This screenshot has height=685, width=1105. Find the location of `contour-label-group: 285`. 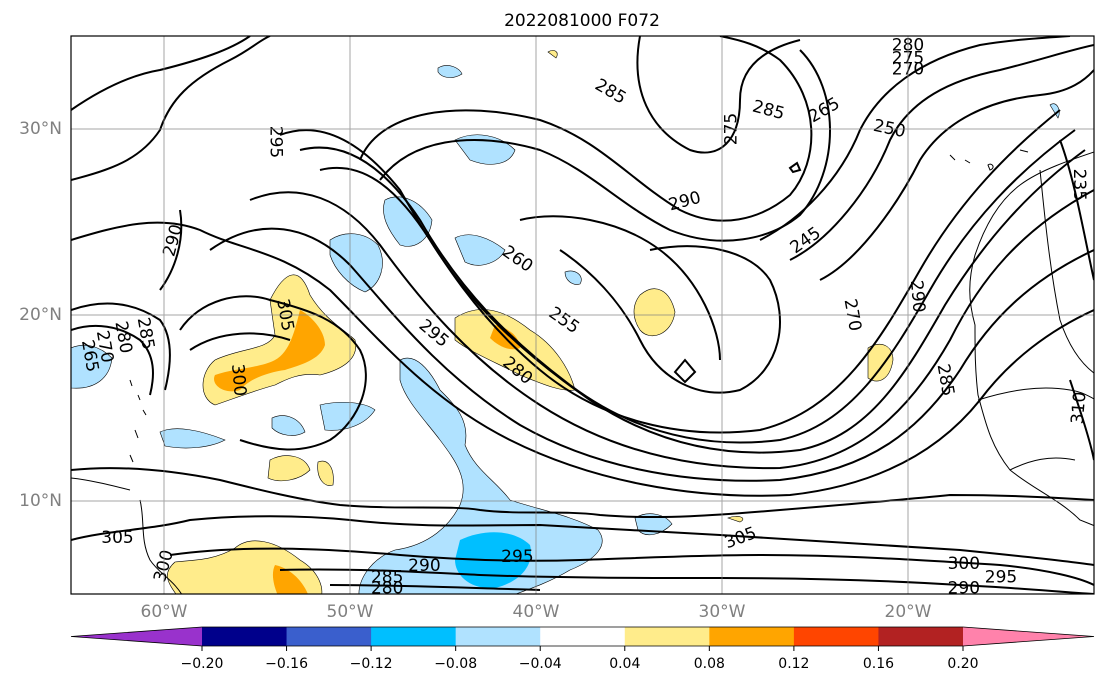

contour-label-group: 285 is located at coordinates (387, 577).